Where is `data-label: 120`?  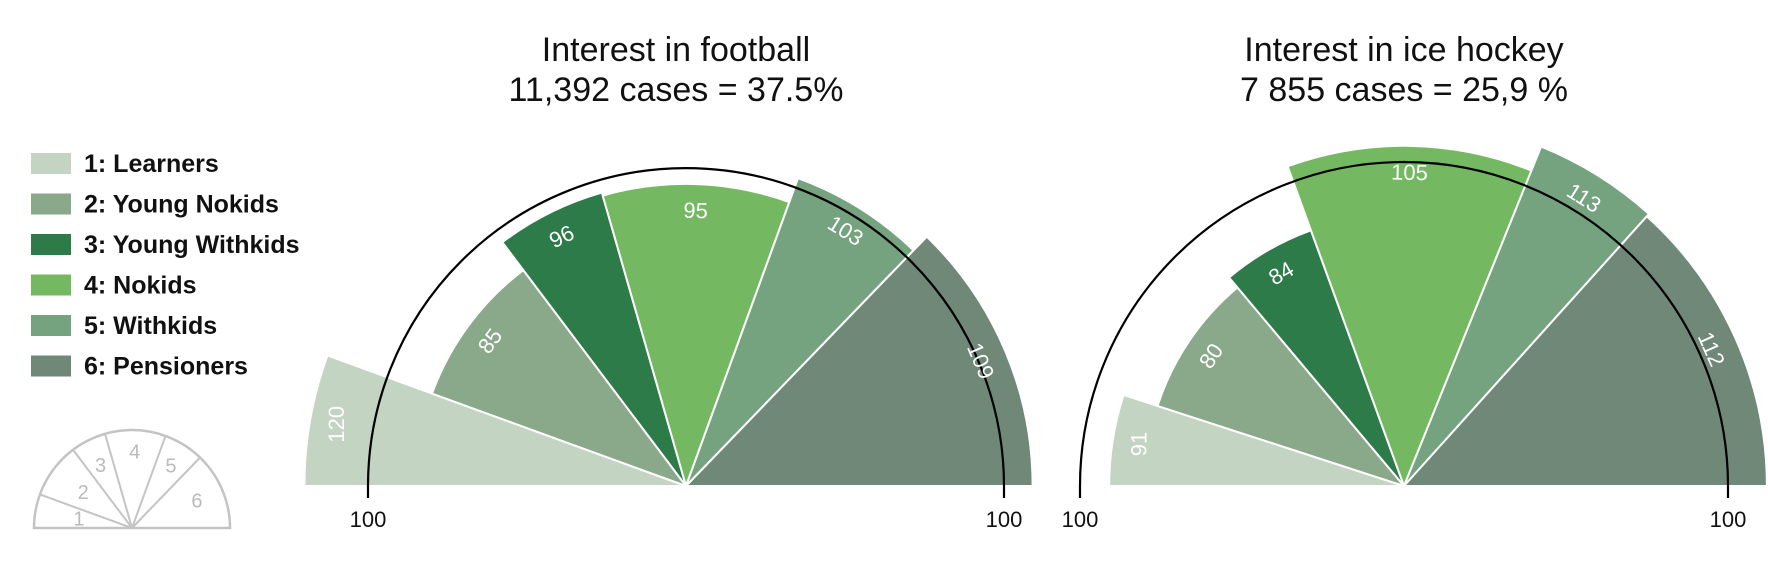 data-label: 120 is located at coordinates (336, 424).